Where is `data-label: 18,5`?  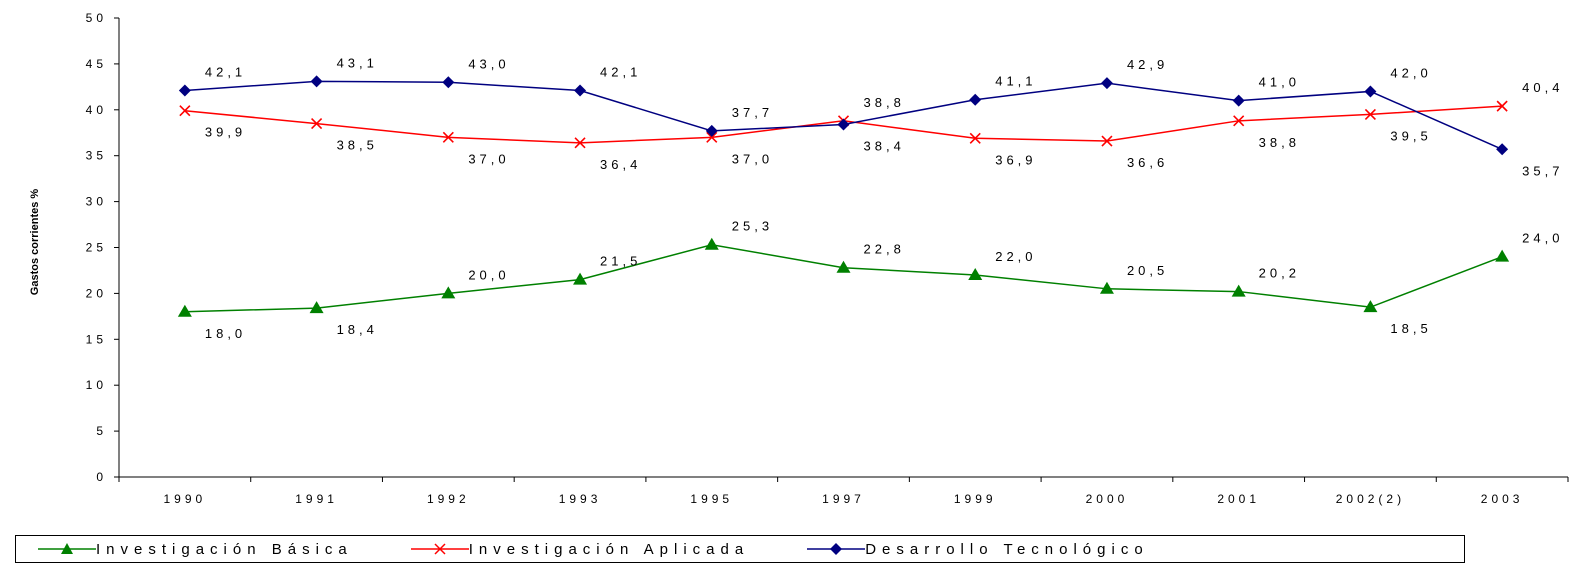
data-label: 18,5 is located at coordinates (1410, 328).